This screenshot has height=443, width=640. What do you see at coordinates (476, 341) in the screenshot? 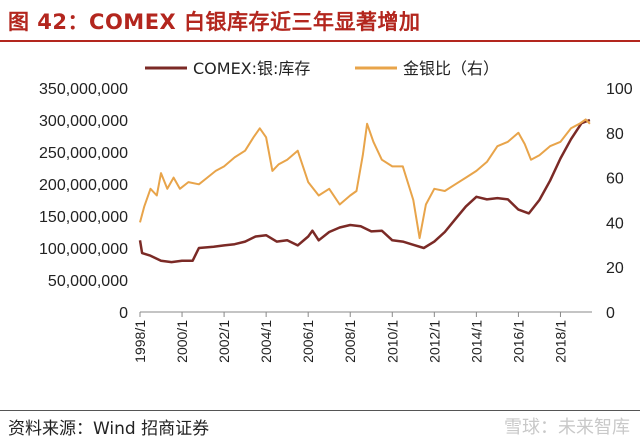
I see `x-axis-tick-label: 2014/1` at bounding box center [476, 341].